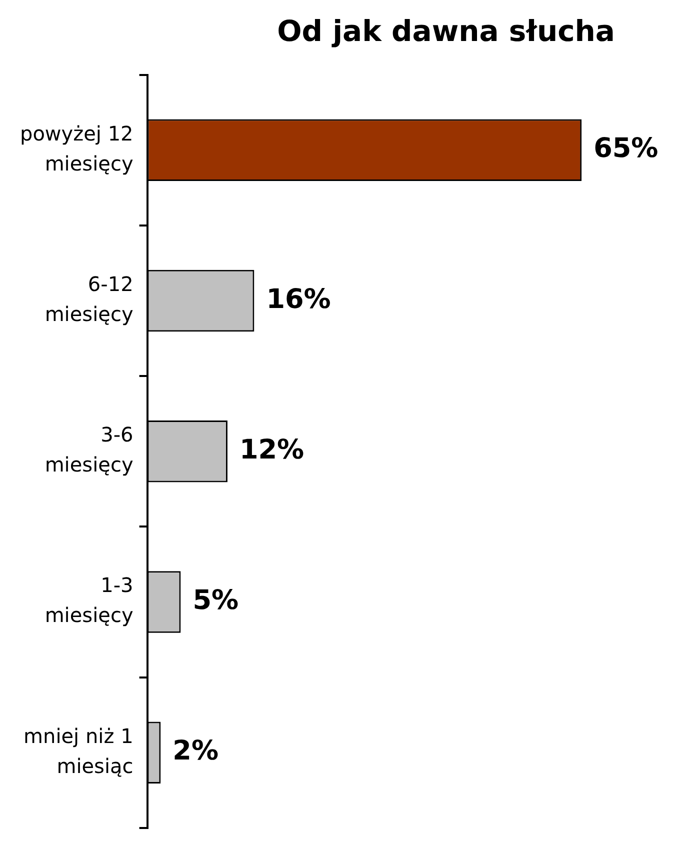 The image size is (693, 864). Describe the element at coordinates (626, 148) in the screenshot. I see `data-label: 65%` at that location.